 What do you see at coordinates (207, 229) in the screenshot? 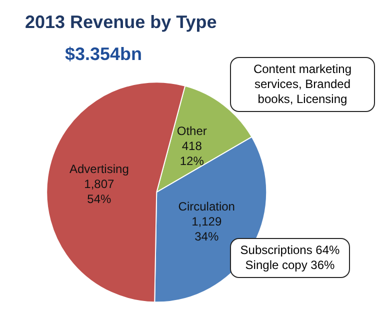
I see `data-label: 1,129 34%` at bounding box center [207, 229].